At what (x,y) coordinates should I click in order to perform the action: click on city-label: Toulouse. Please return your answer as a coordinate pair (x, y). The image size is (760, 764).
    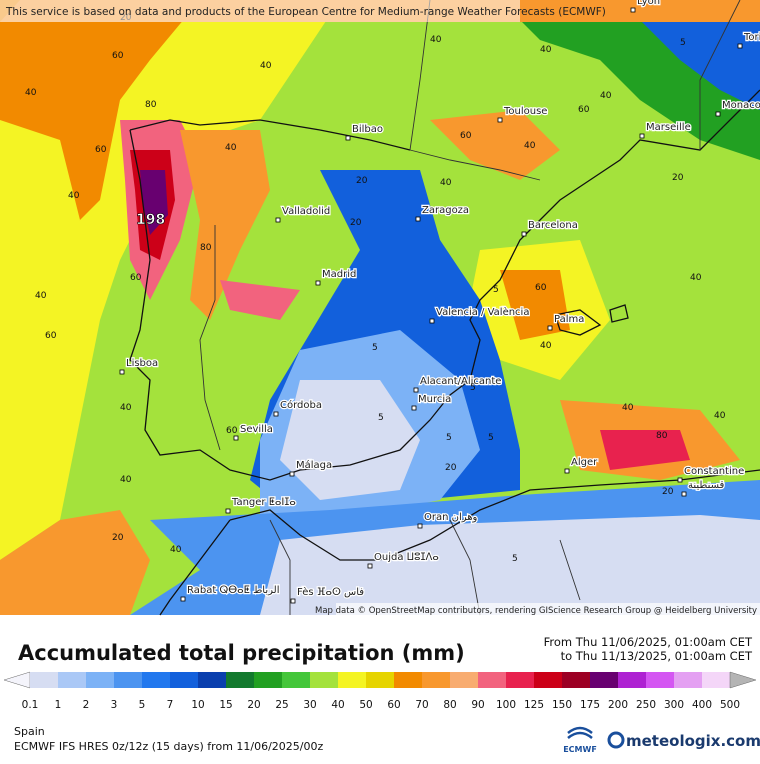
    Looking at the image, I should click on (525, 111).